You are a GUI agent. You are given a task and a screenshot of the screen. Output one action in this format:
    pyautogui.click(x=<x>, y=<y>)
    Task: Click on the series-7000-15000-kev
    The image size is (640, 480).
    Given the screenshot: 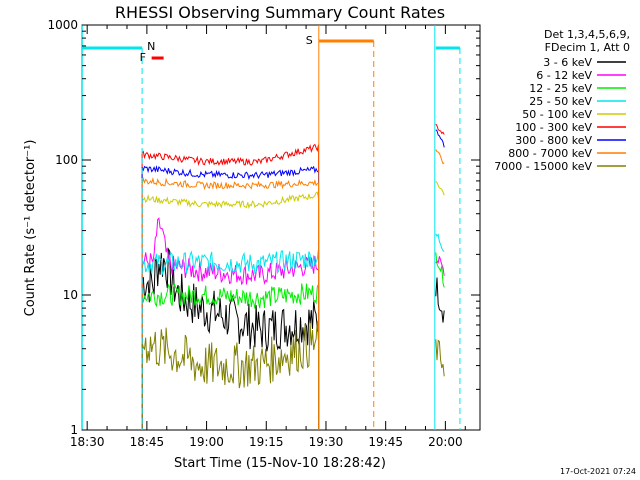 What is the action you would take?
    pyautogui.click(x=293, y=375)
    